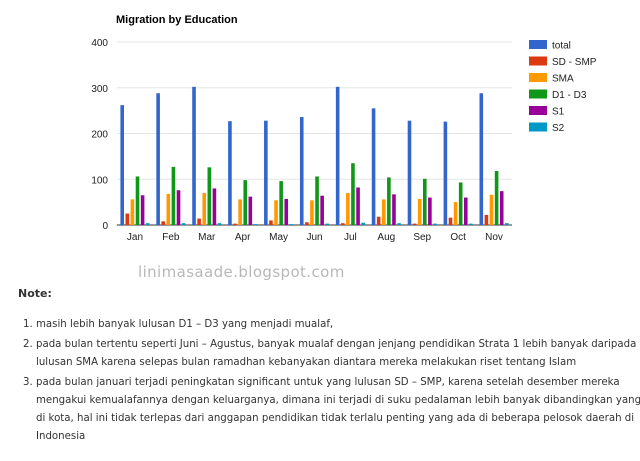  What do you see at coordinates (171, 237) in the screenshot?
I see `x-tick-label: Feb` at bounding box center [171, 237].